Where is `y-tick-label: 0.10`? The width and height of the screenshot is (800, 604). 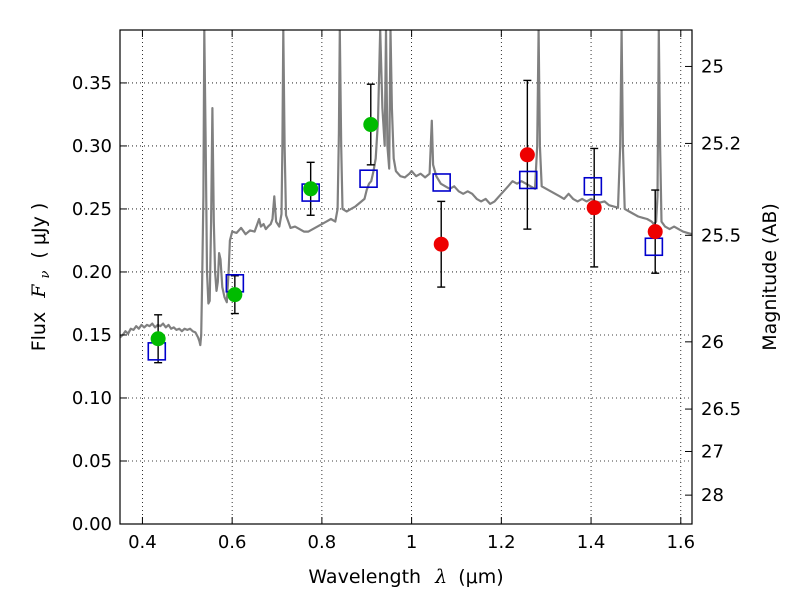
y-tick-label: 0.10 is located at coordinates (92, 398).